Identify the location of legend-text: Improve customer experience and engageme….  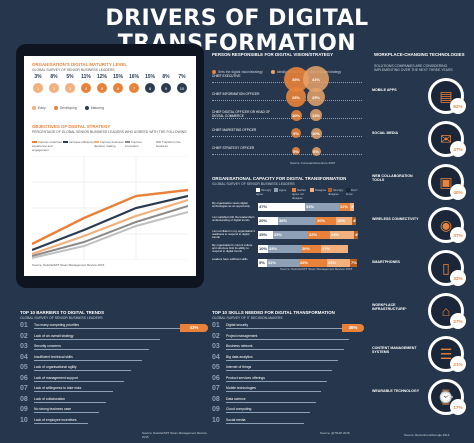
(47, 146).